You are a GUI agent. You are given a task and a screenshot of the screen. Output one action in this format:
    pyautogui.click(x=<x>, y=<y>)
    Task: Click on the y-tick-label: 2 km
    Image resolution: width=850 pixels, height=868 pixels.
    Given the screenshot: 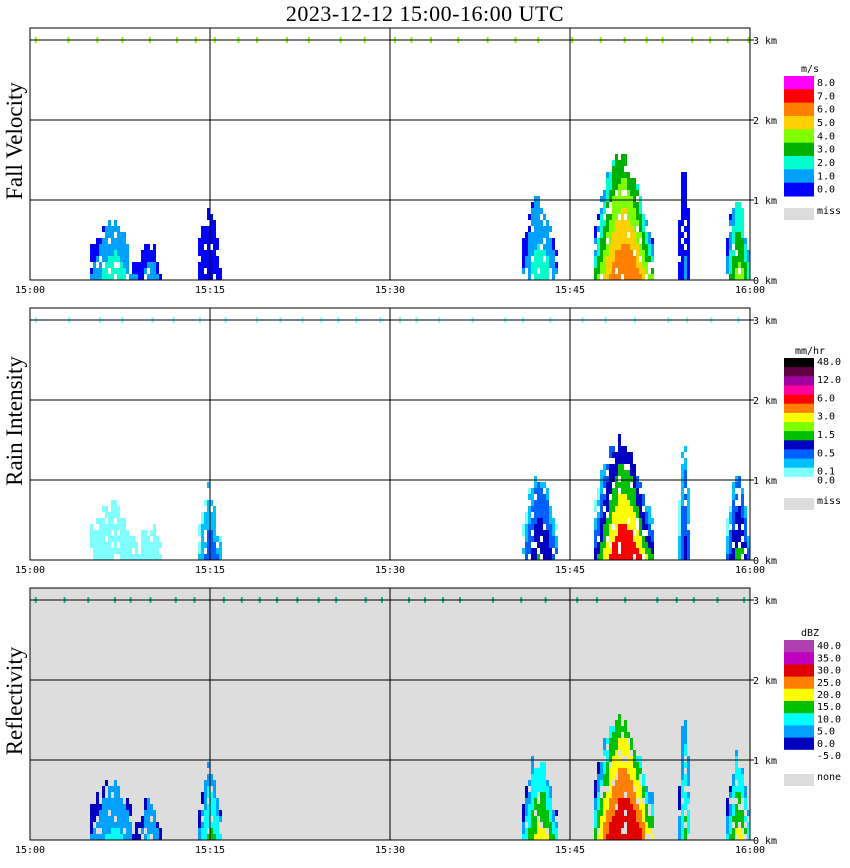 What is the action you would take?
    pyautogui.click(x=765, y=401)
    